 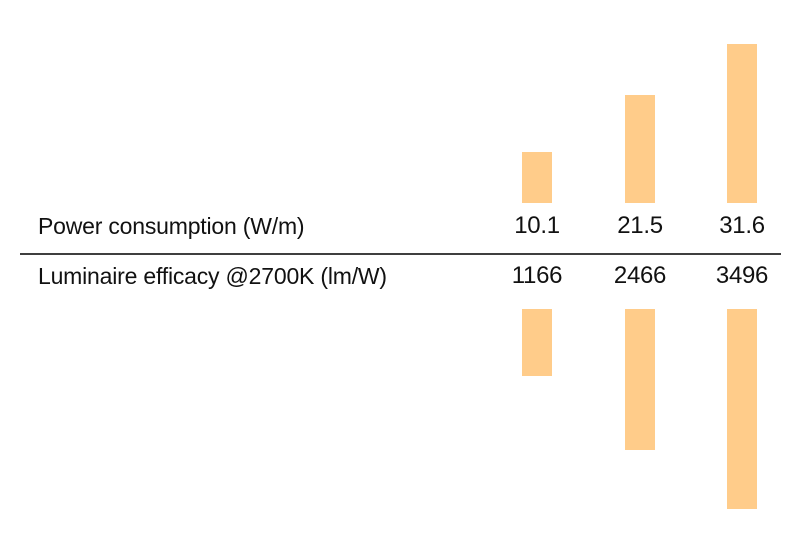 I want to click on power-value-3: 31.6, so click(x=742, y=225).